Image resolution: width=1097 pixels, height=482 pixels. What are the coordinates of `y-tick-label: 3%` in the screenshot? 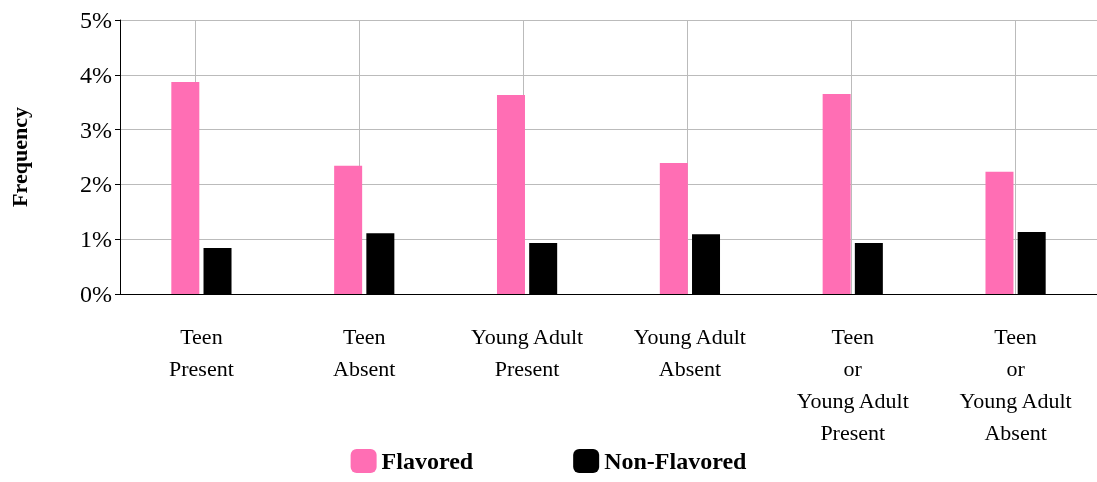 It's located at (96, 129).